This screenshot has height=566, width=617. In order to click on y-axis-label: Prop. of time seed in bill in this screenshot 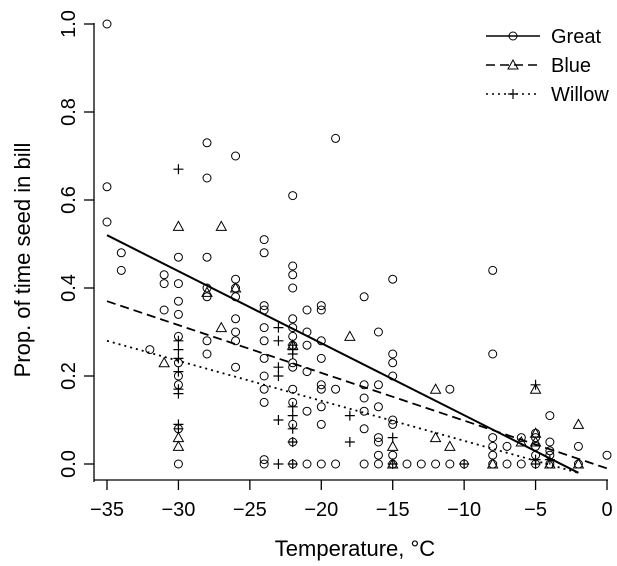, I will do `click(22, 260)`.